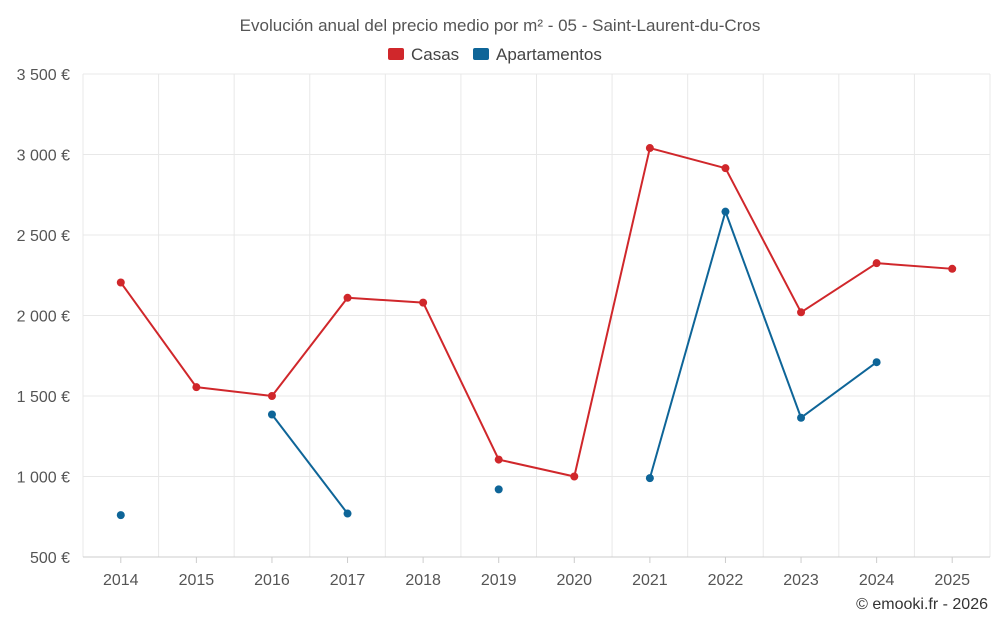  What do you see at coordinates (650, 580) in the screenshot?
I see `x-tick-label: 2021` at bounding box center [650, 580].